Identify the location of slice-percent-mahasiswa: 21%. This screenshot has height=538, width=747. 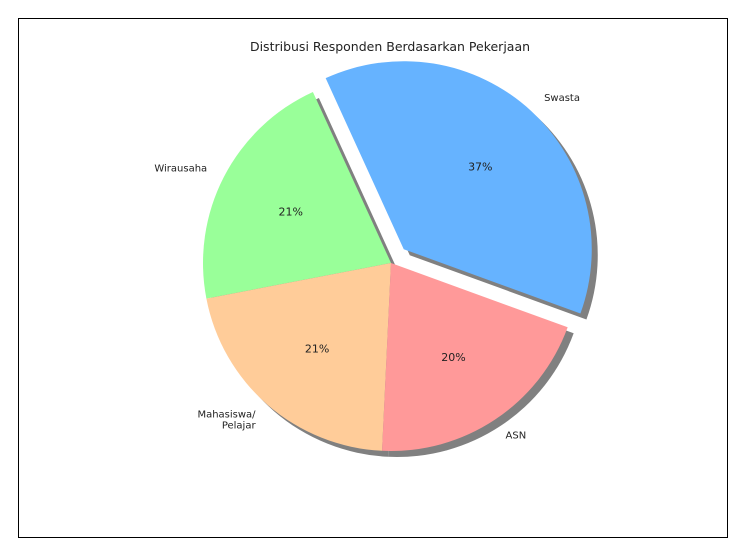
(317, 348).